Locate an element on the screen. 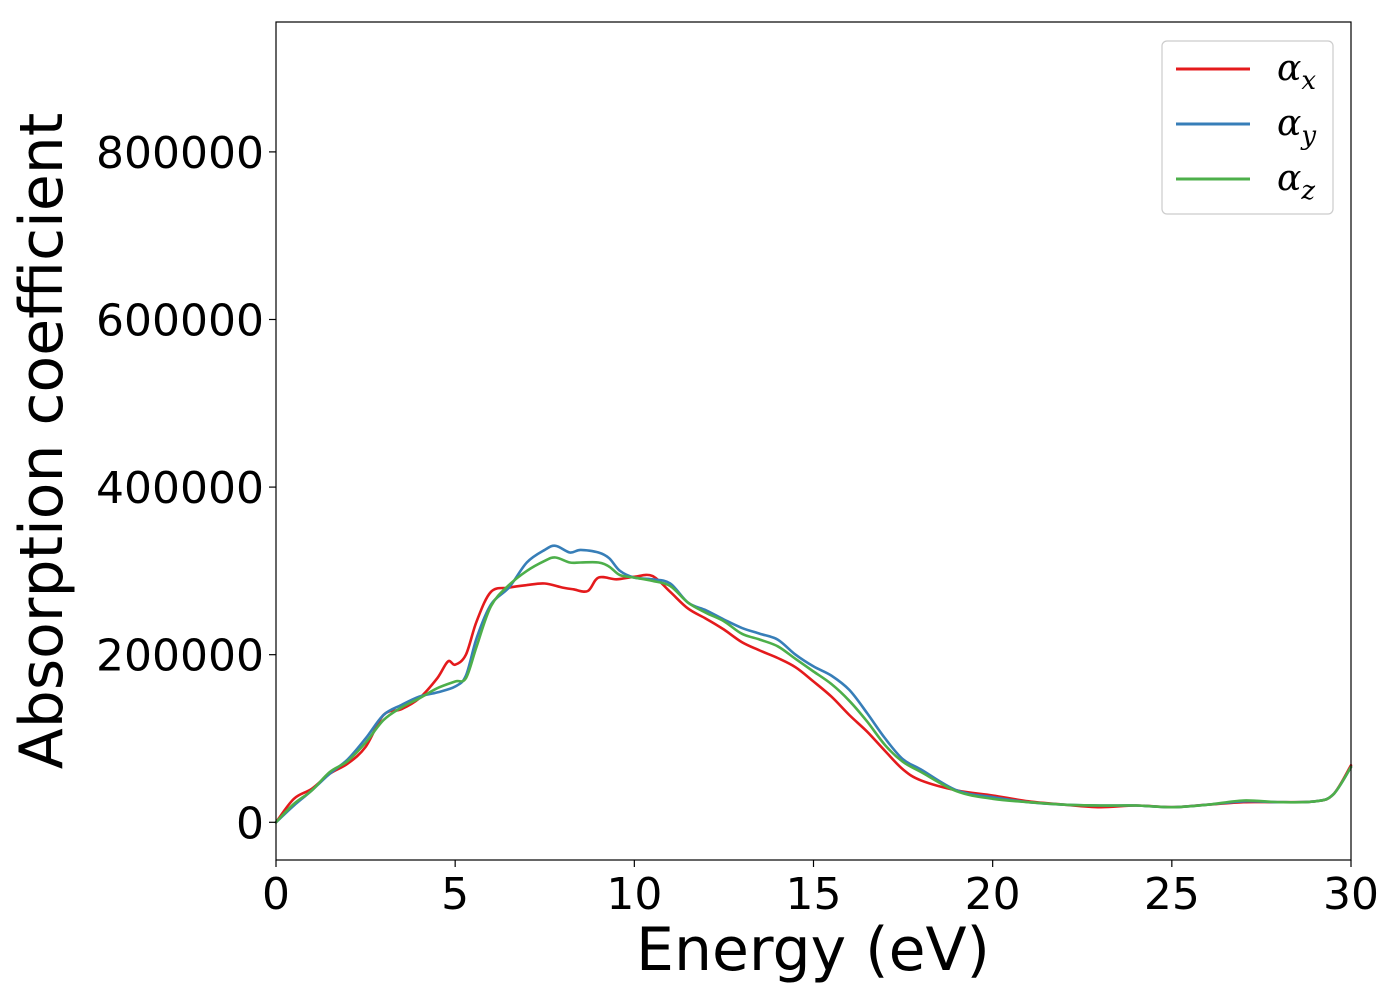 Image resolution: width=1400 pixels, height=1000 pixels. x-axis: 0 5 10 15 20 25 30 is located at coordinates (820, 890).